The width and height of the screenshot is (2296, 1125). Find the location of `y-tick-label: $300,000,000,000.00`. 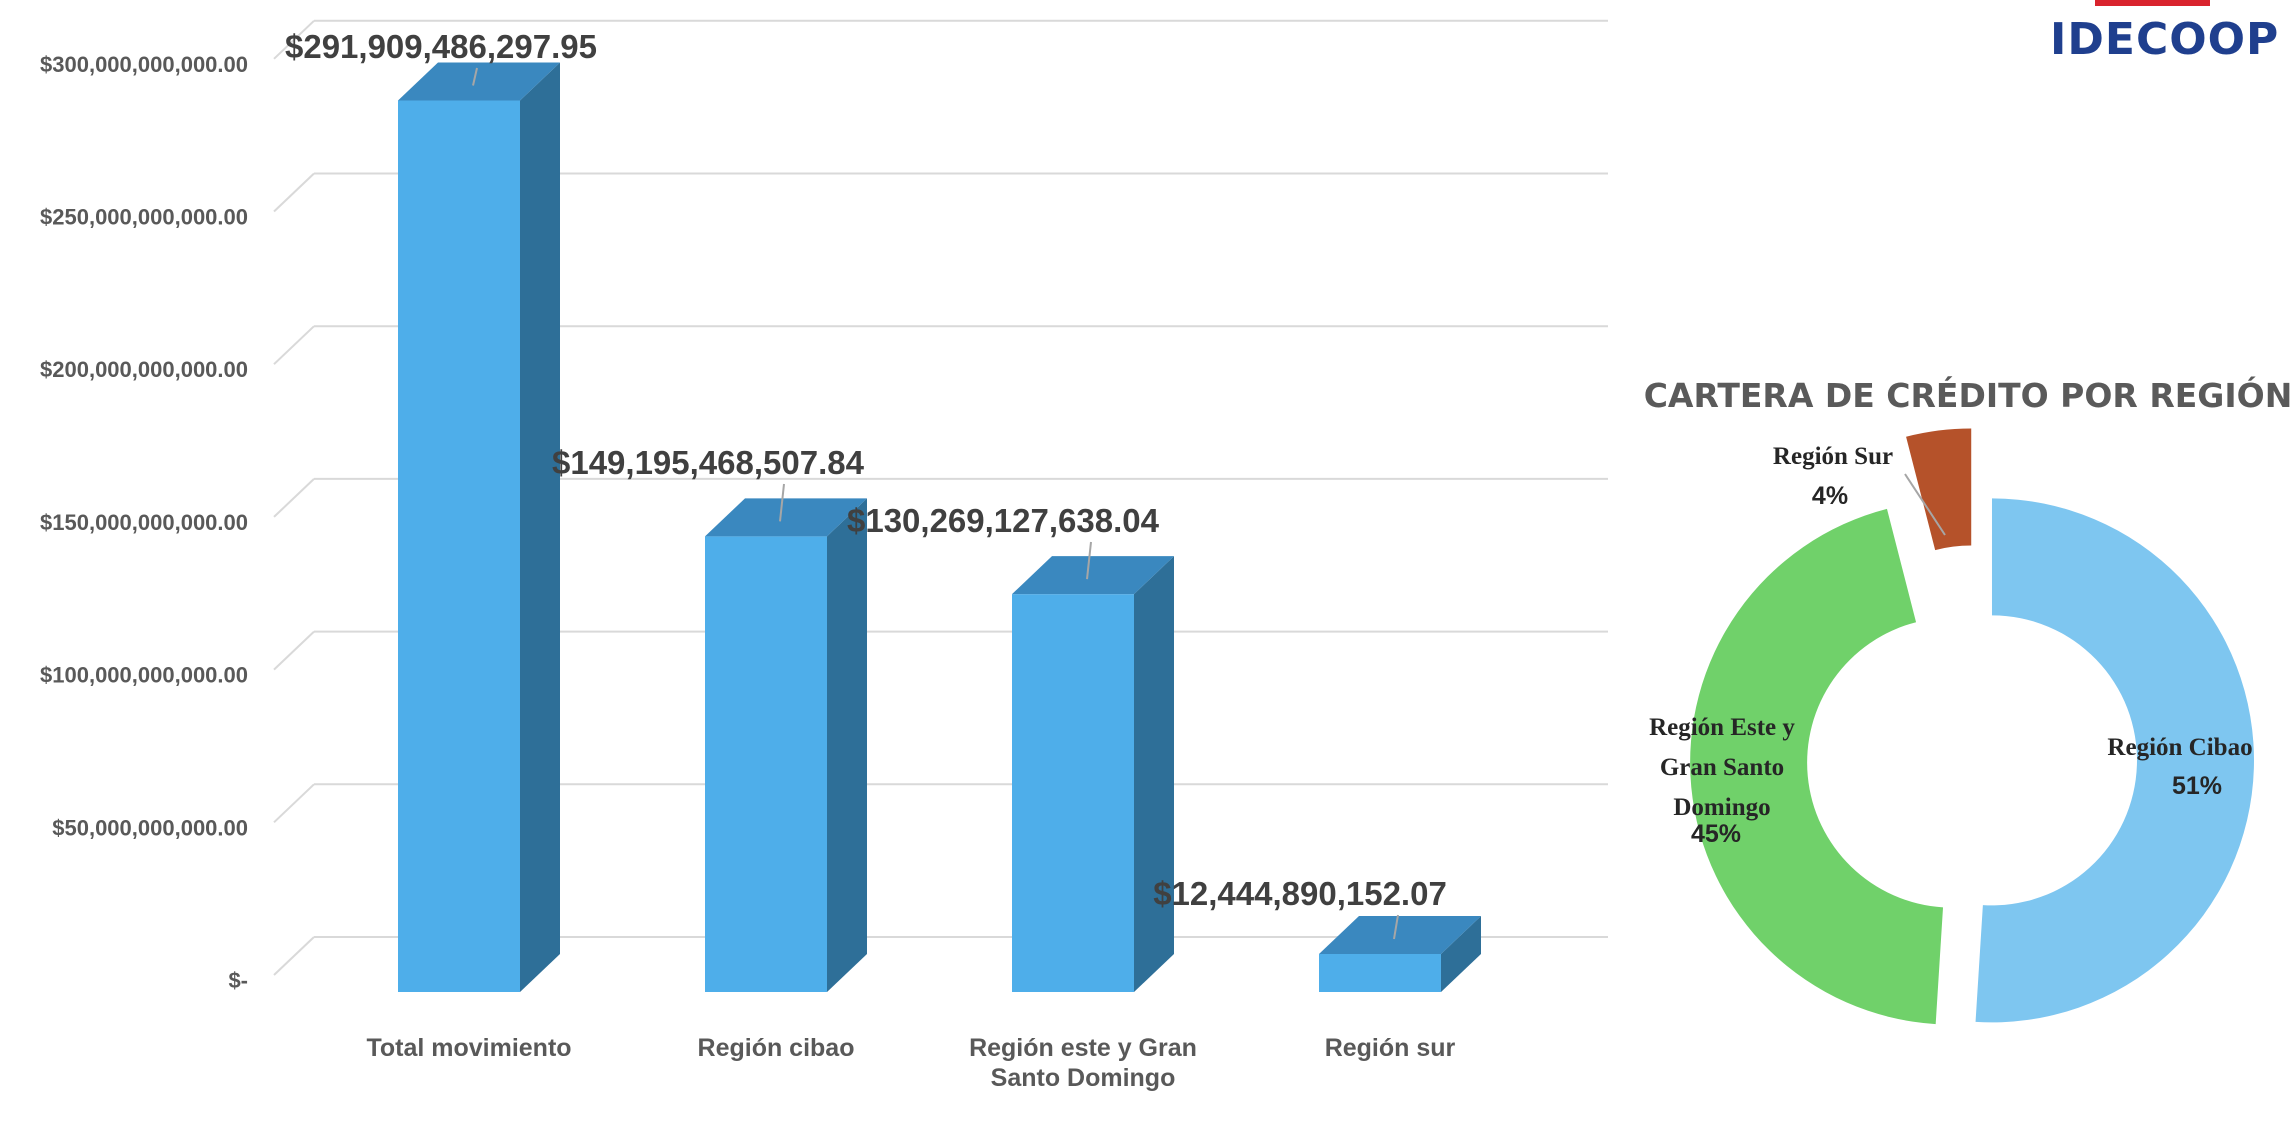

y-tick-label: $300,000,000,000.00 is located at coordinates (144, 64).